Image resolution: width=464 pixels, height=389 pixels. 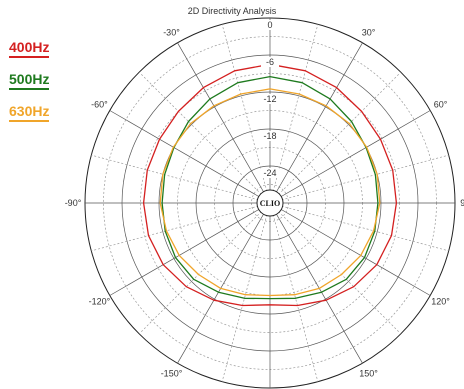 I want to click on legend-item-630hz: 630Hz, so click(x=29, y=113).